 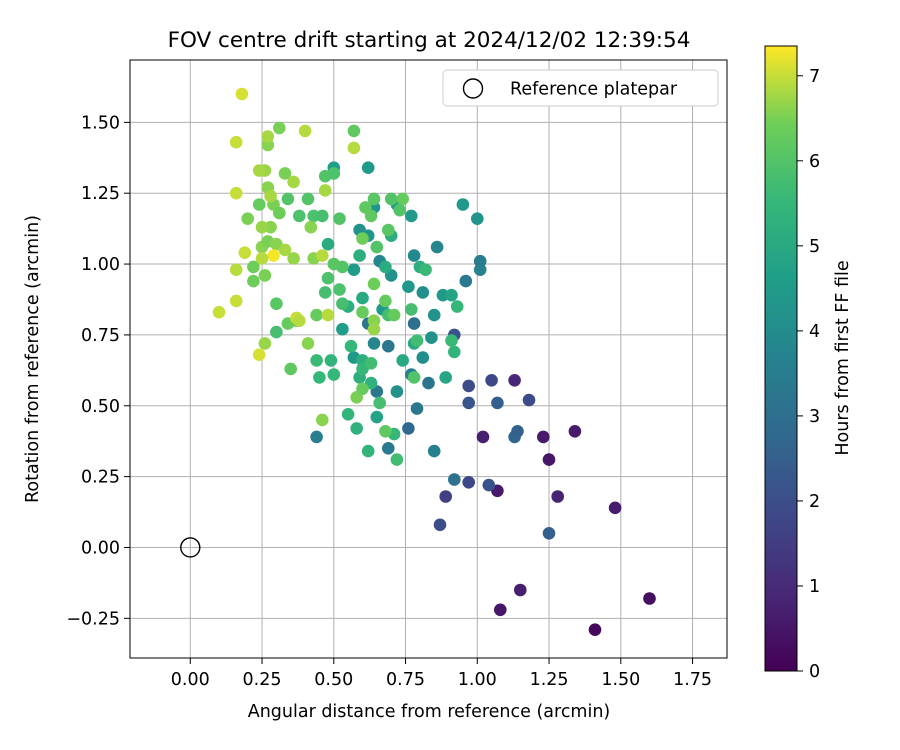 I want to click on y-tick-label: 1.25, so click(x=100, y=194).